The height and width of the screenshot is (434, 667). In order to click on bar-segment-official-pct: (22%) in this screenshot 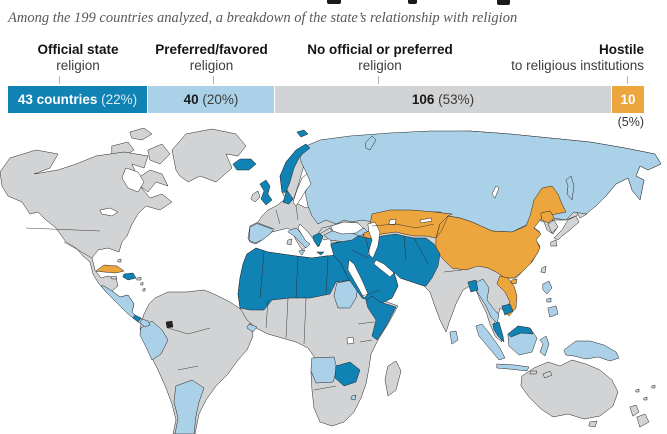, I will do `click(119, 99)`.